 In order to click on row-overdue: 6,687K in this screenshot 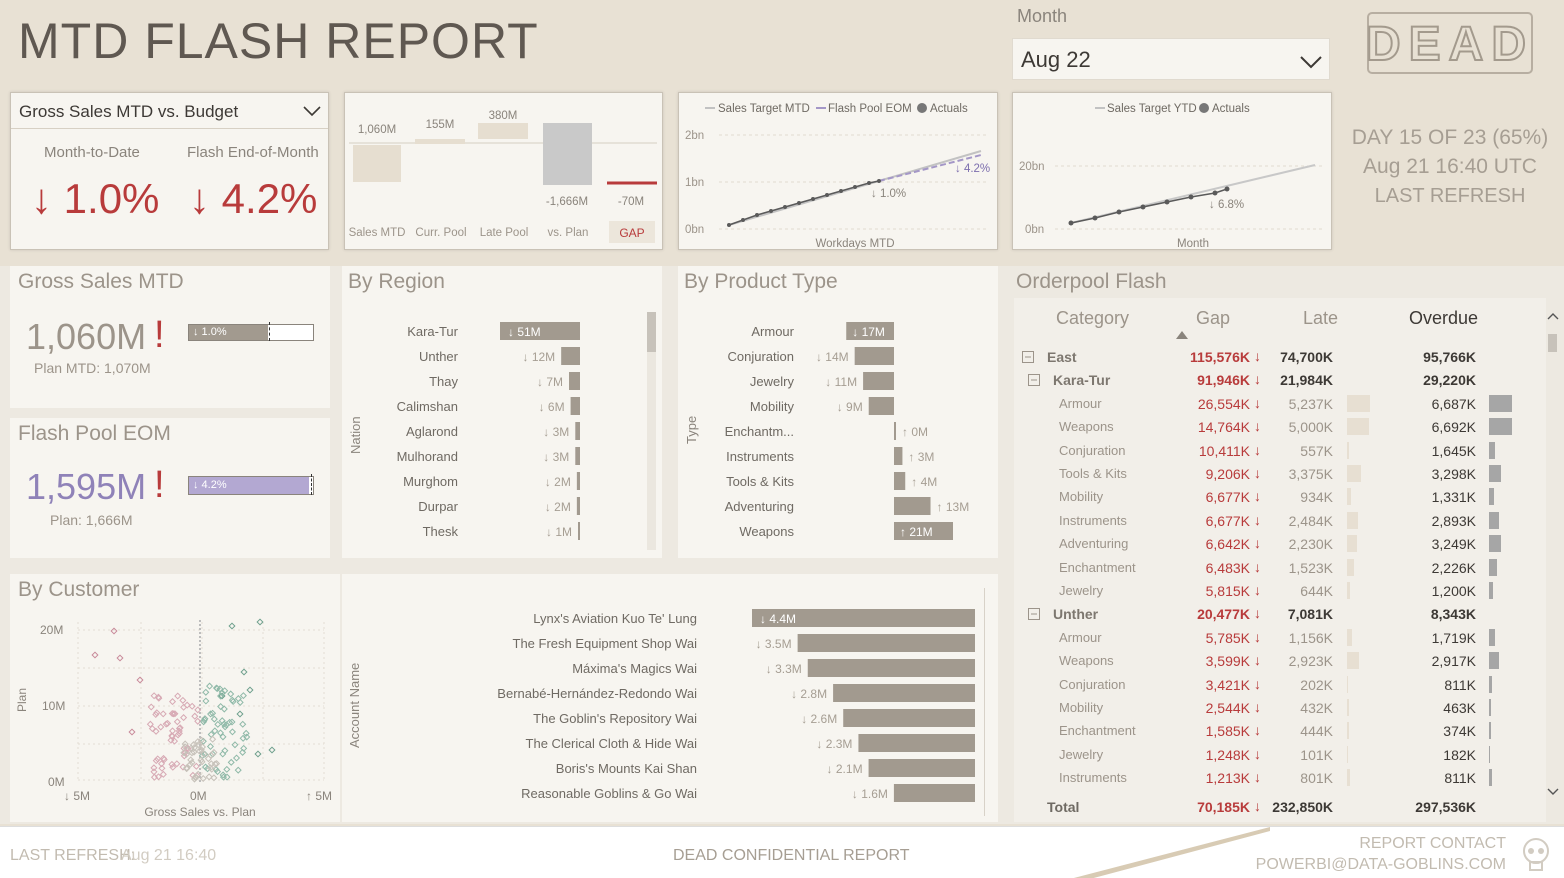, I will do `click(1453, 403)`.